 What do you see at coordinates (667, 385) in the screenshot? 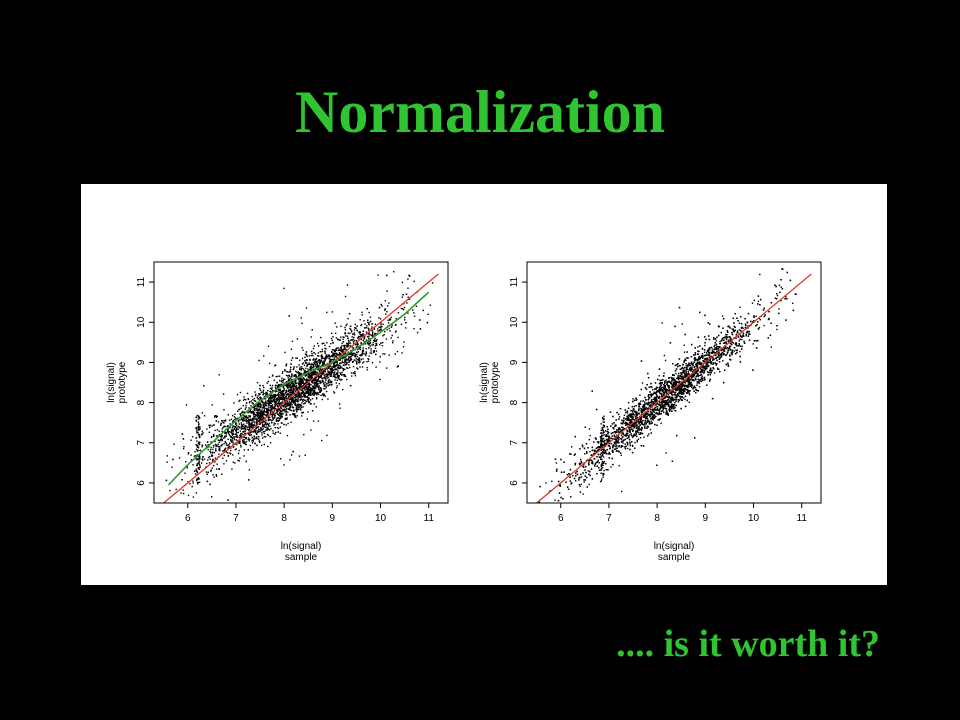
I see `point-cloud` at bounding box center [667, 385].